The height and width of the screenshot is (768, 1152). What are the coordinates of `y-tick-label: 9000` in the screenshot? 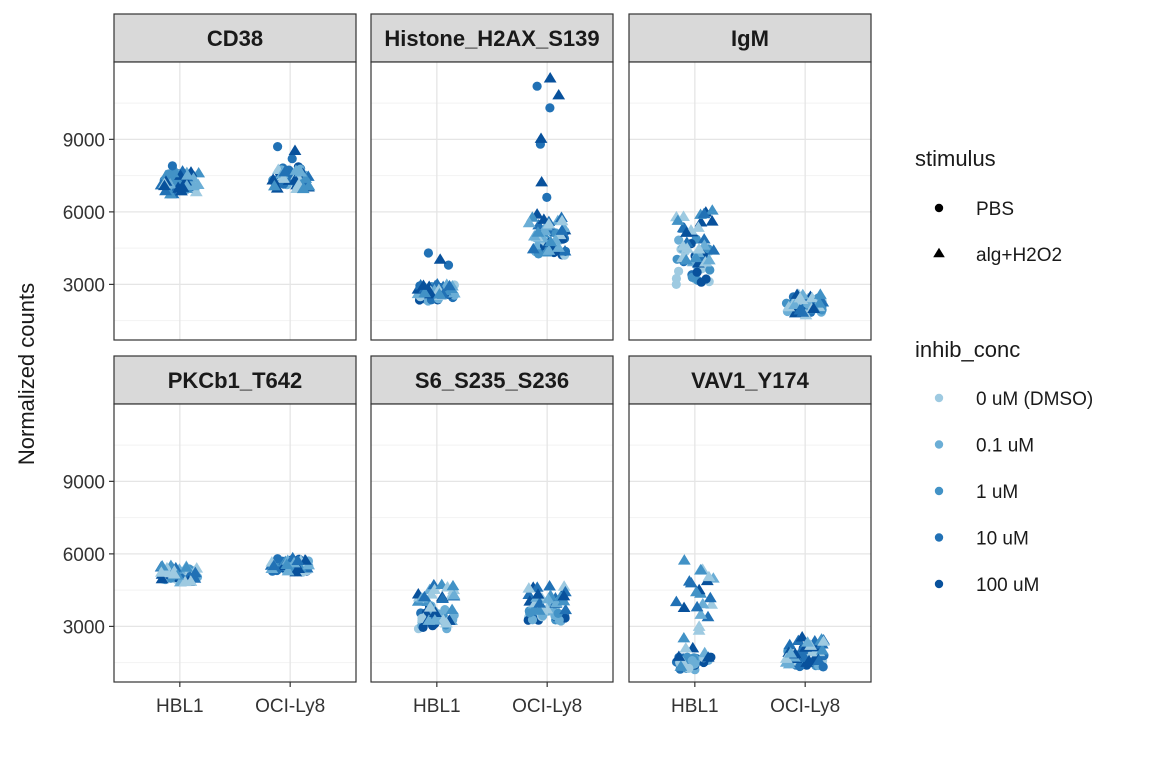 It's located at (84, 482).